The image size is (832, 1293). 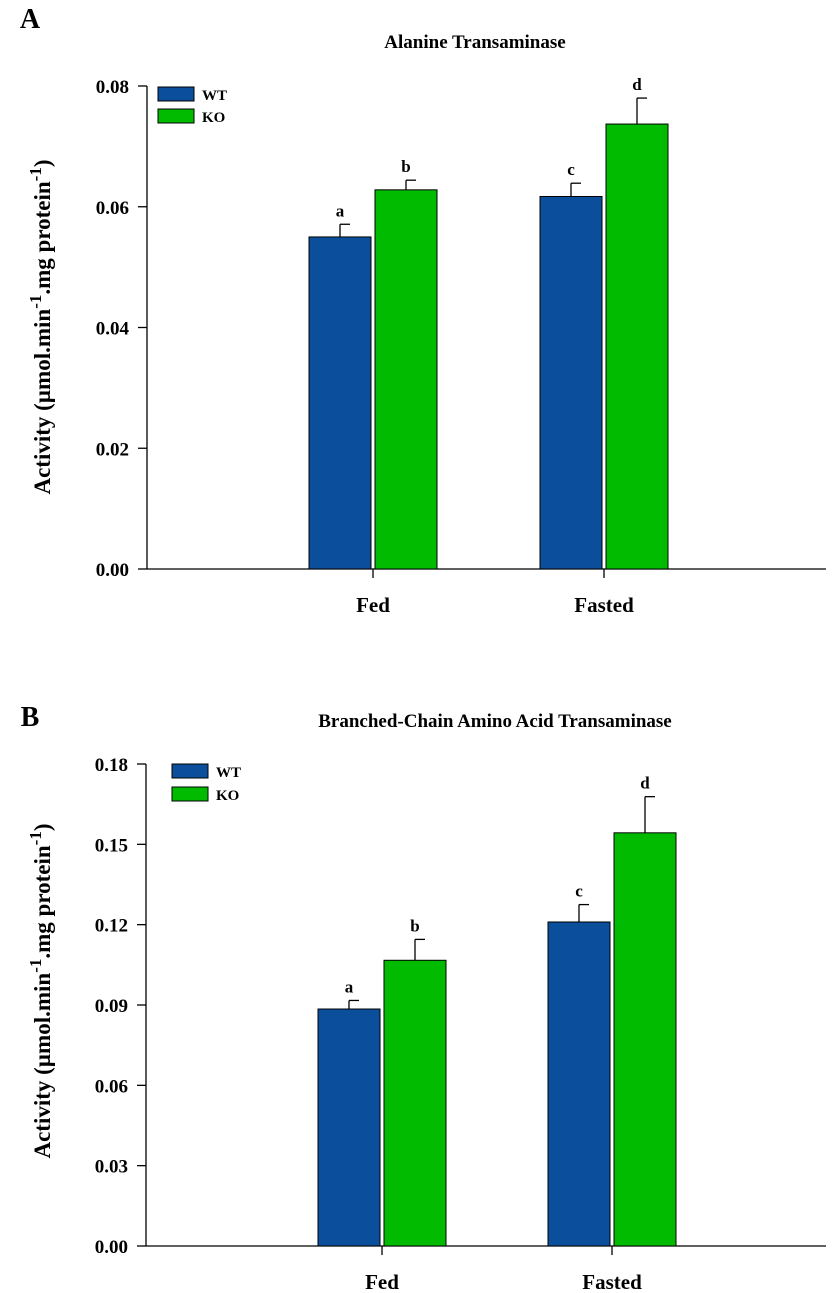 What do you see at coordinates (112, 449) in the screenshot?
I see `y-tick-label: 0.02` at bounding box center [112, 449].